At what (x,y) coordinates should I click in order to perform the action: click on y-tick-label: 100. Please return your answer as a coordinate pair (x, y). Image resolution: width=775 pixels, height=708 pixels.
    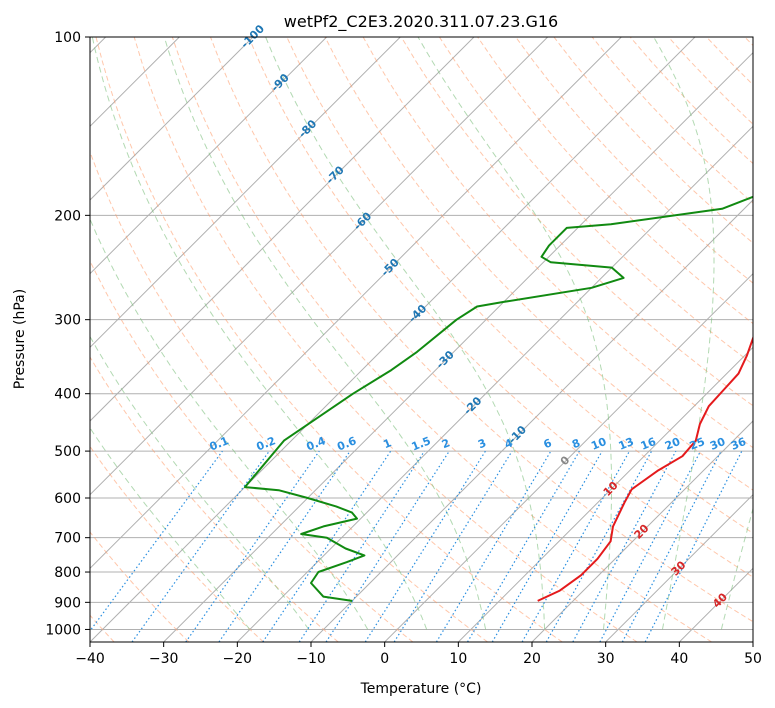
    Looking at the image, I should click on (67, 38).